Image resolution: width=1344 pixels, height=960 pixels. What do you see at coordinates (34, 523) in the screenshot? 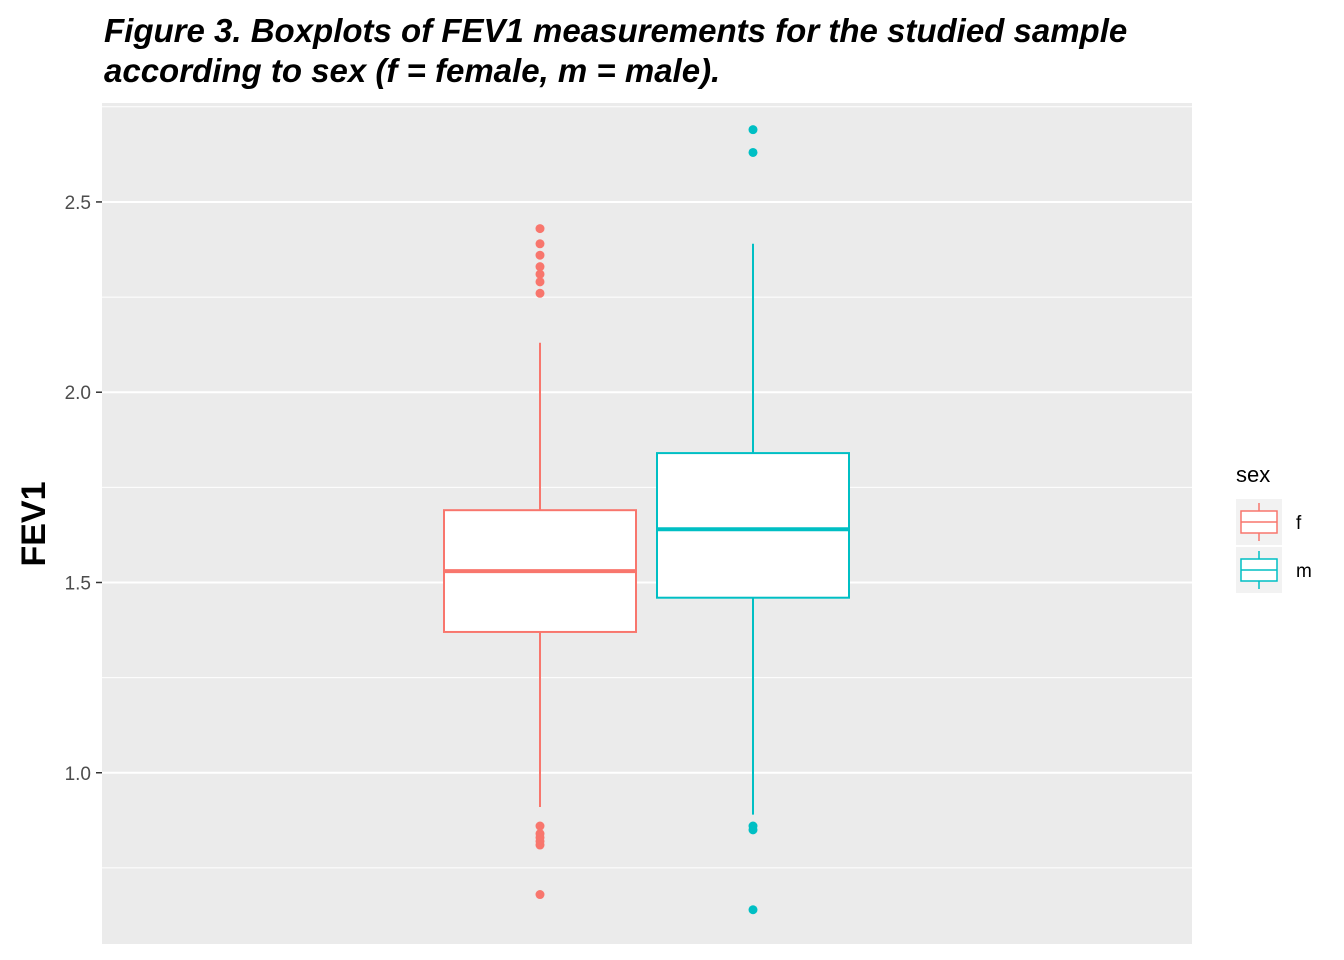
I see `y-axis-label: FEV1` at bounding box center [34, 523].